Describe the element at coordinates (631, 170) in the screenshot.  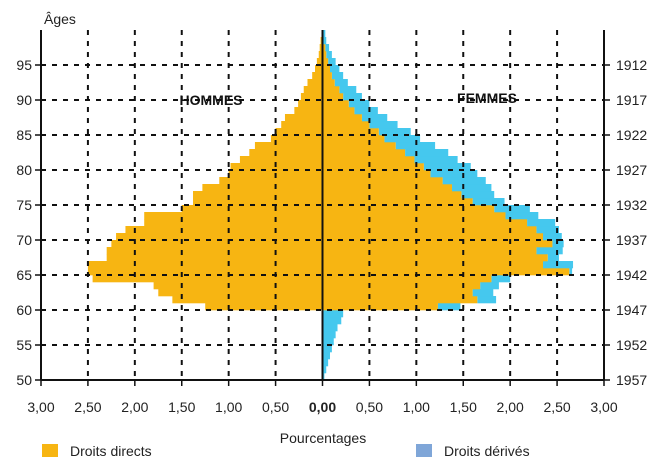
I see `year-label-6: 1927` at that location.